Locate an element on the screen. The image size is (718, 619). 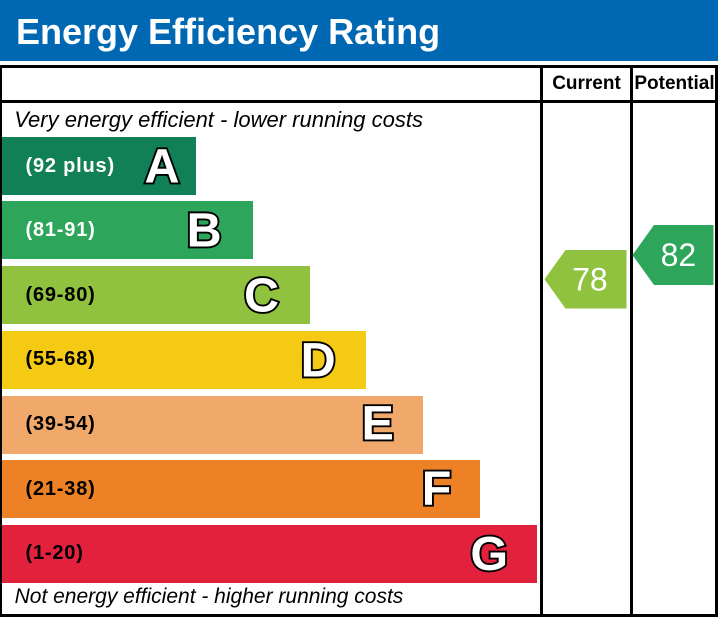
svg-text: F is located at coordinates (437, 488).